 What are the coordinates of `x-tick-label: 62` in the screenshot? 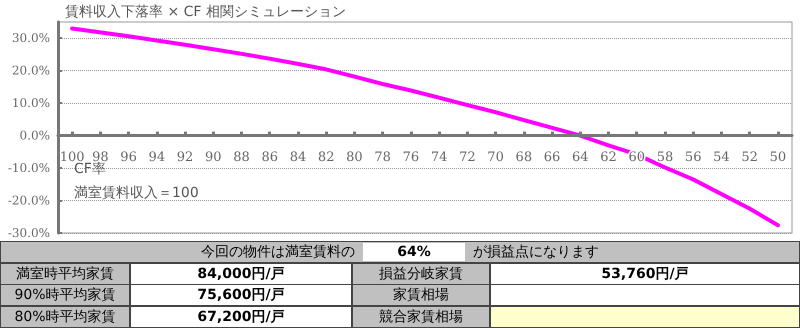 It's located at (608, 157).